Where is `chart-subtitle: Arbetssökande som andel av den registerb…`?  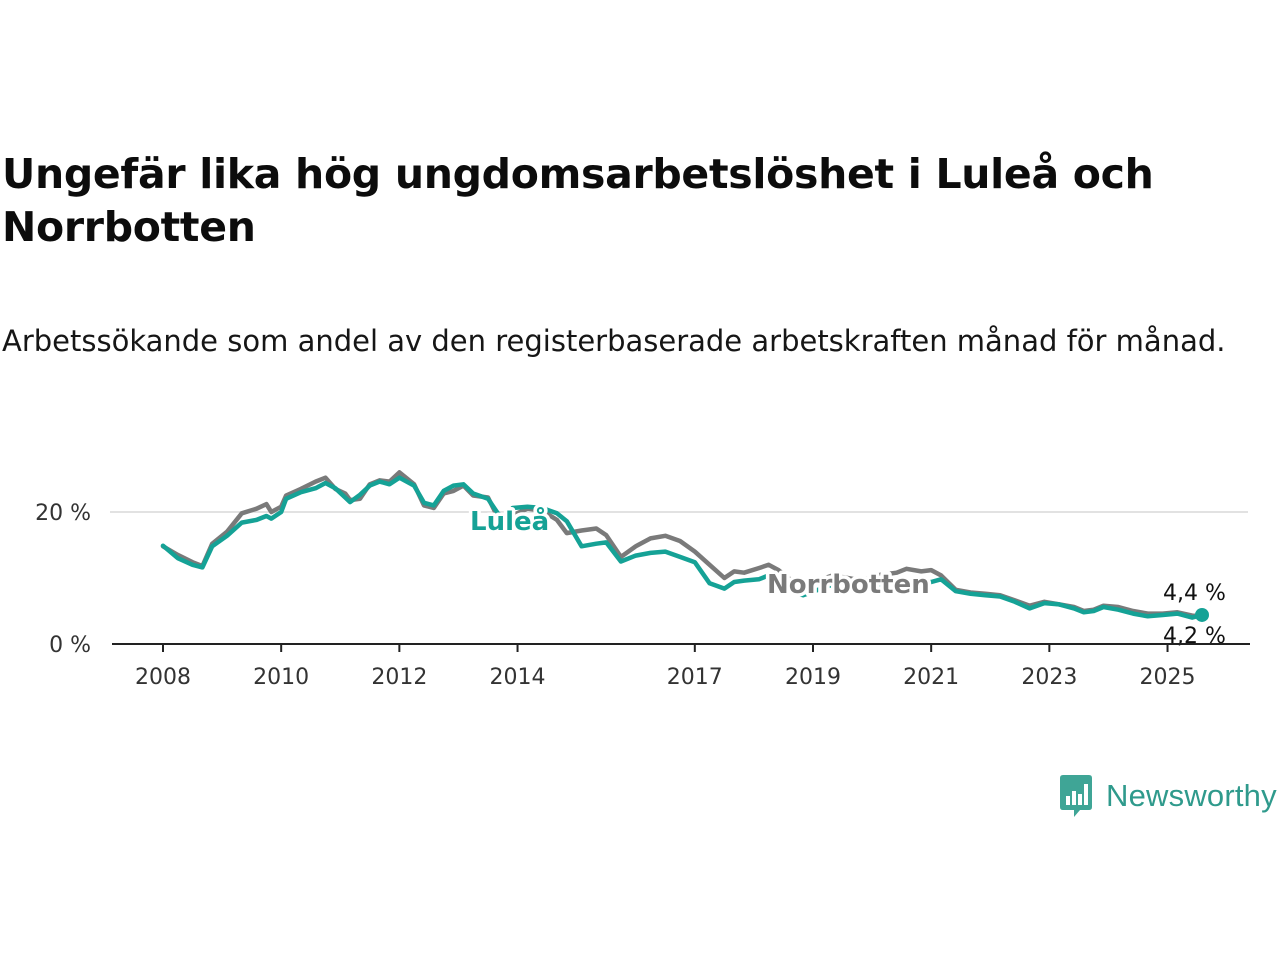 chart-subtitle: Arbetssökande som andel av den registerb… is located at coordinates (614, 341).